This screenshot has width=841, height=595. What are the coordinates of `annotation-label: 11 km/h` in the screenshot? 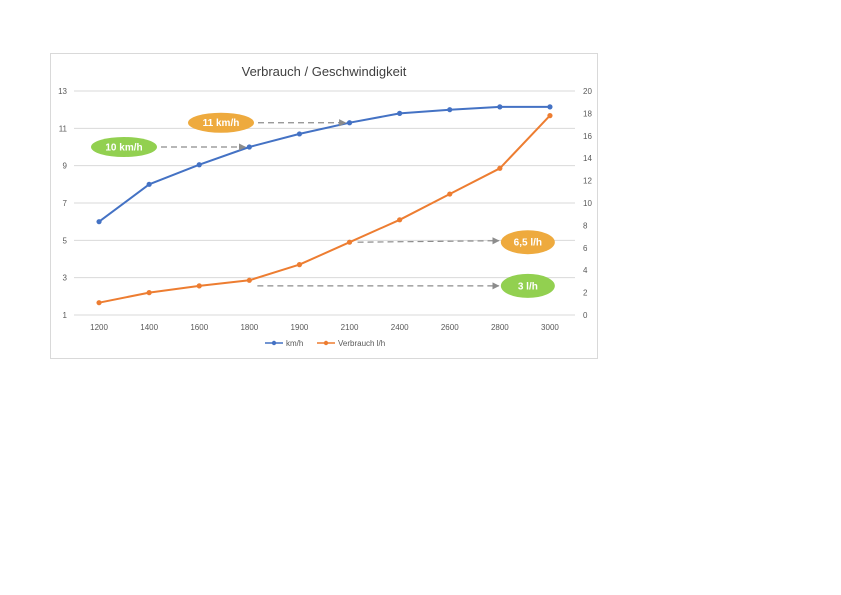 It's located at (221, 123).